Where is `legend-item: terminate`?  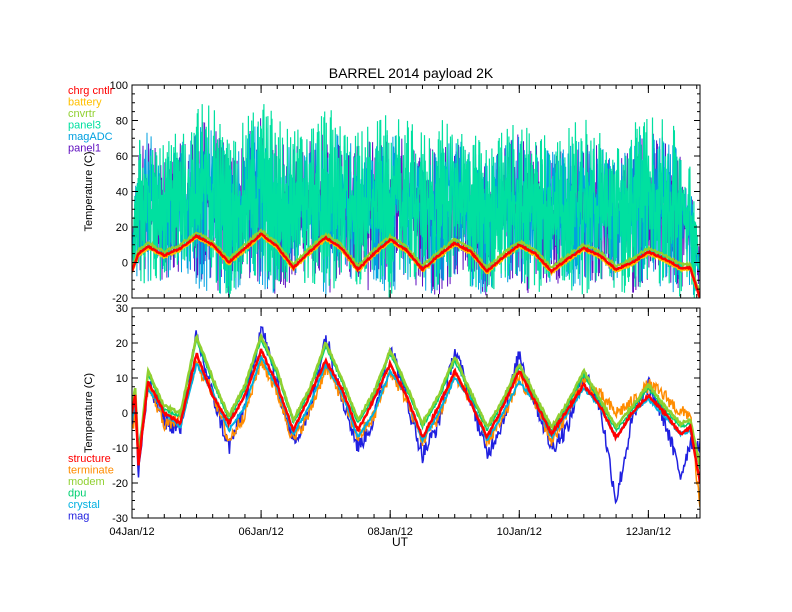 legend-item: terminate is located at coordinates (91, 471).